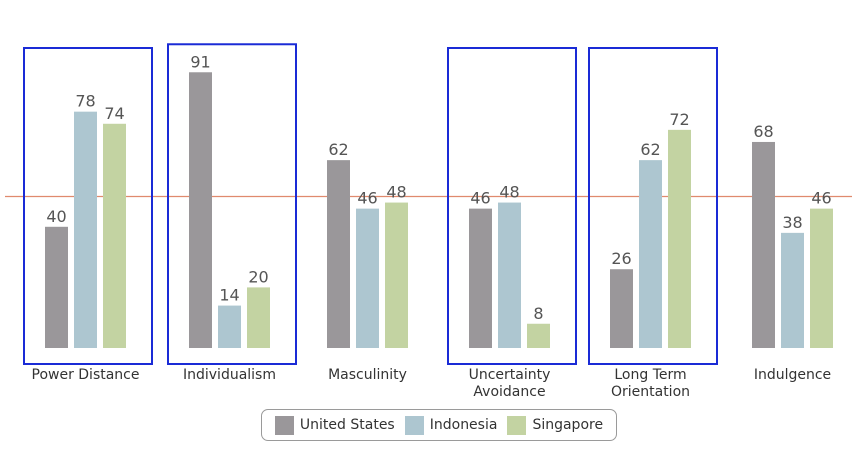 This screenshot has height=450, width=852. Describe the element at coordinates (229, 375) in the screenshot. I see `category-label-individualism: Individualism` at that location.